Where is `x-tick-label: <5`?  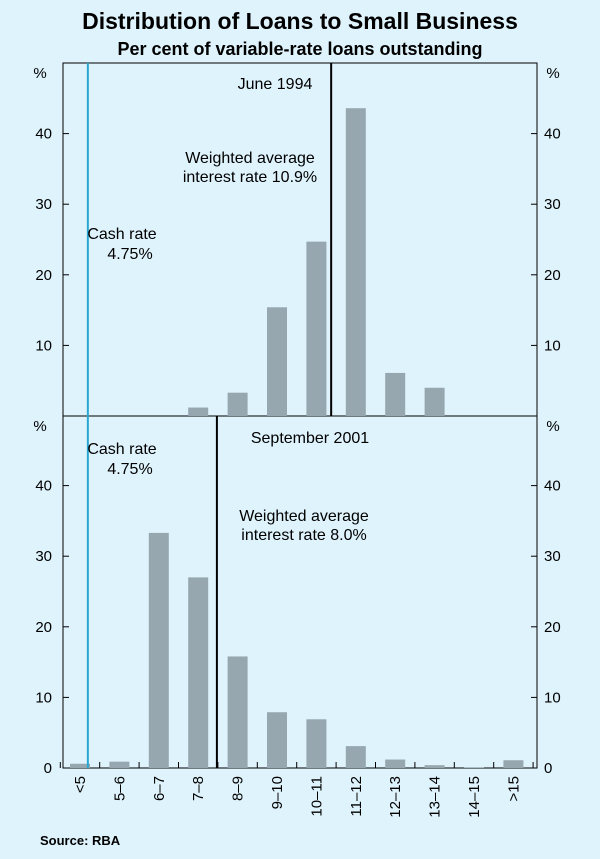
x-tick-label: <5 is located at coordinates (80, 784).